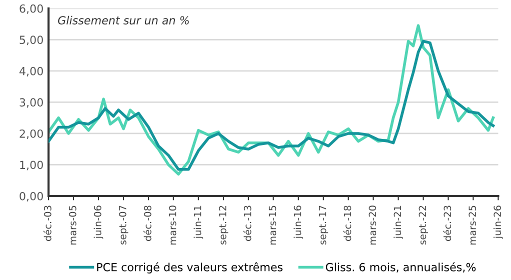 The width and height of the screenshot is (511, 280). I want to click on y-tick-label: 5,00, so click(31, 41).